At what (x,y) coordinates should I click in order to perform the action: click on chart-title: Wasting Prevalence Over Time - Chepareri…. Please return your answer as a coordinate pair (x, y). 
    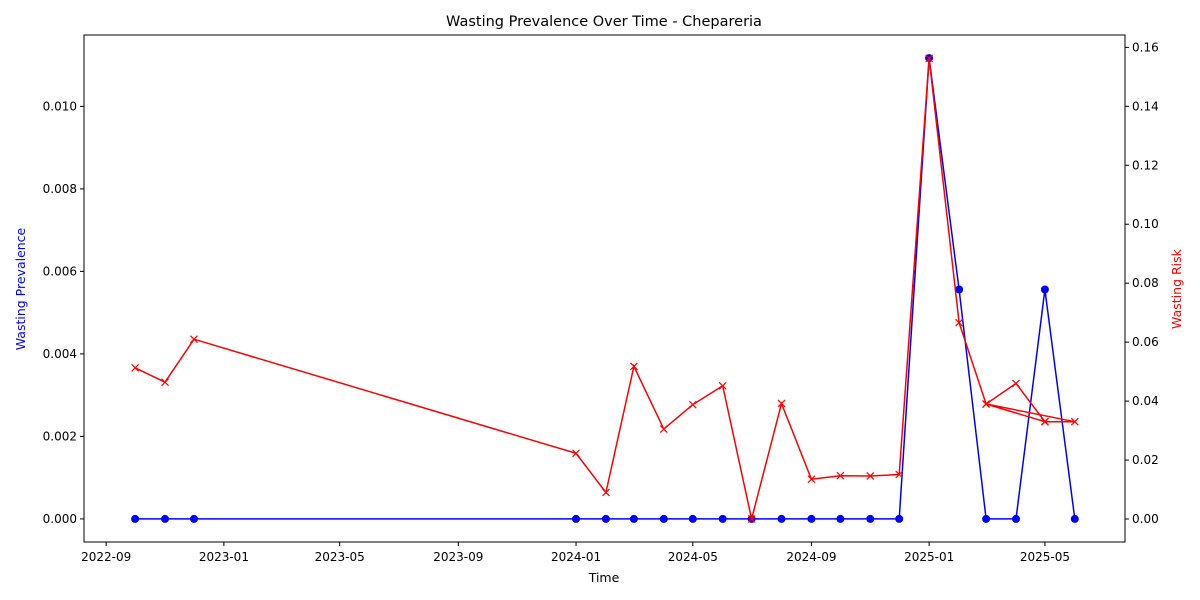
    Looking at the image, I should click on (604, 22).